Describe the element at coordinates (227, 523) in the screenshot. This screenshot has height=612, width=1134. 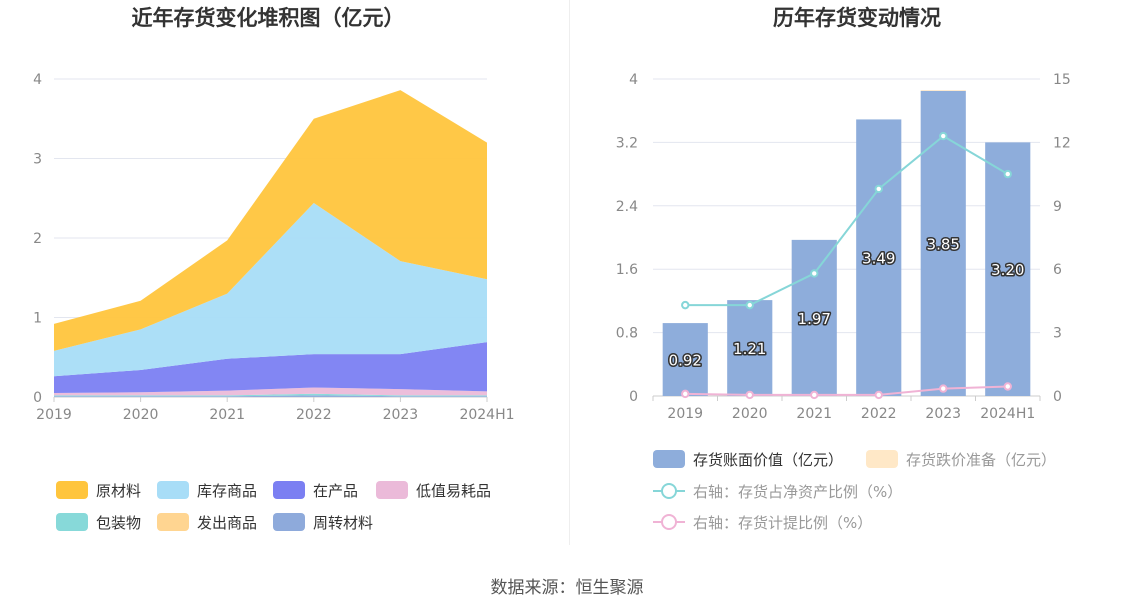
I see `legend-label: 发出商品` at that location.